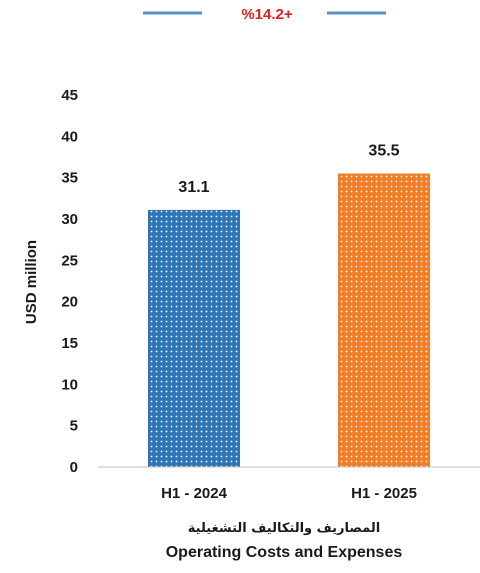  What do you see at coordinates (284, 552) in the screenshot?
I see `chart-title-english: Operating Costs and Expenses` at bounding box center [284, 552].